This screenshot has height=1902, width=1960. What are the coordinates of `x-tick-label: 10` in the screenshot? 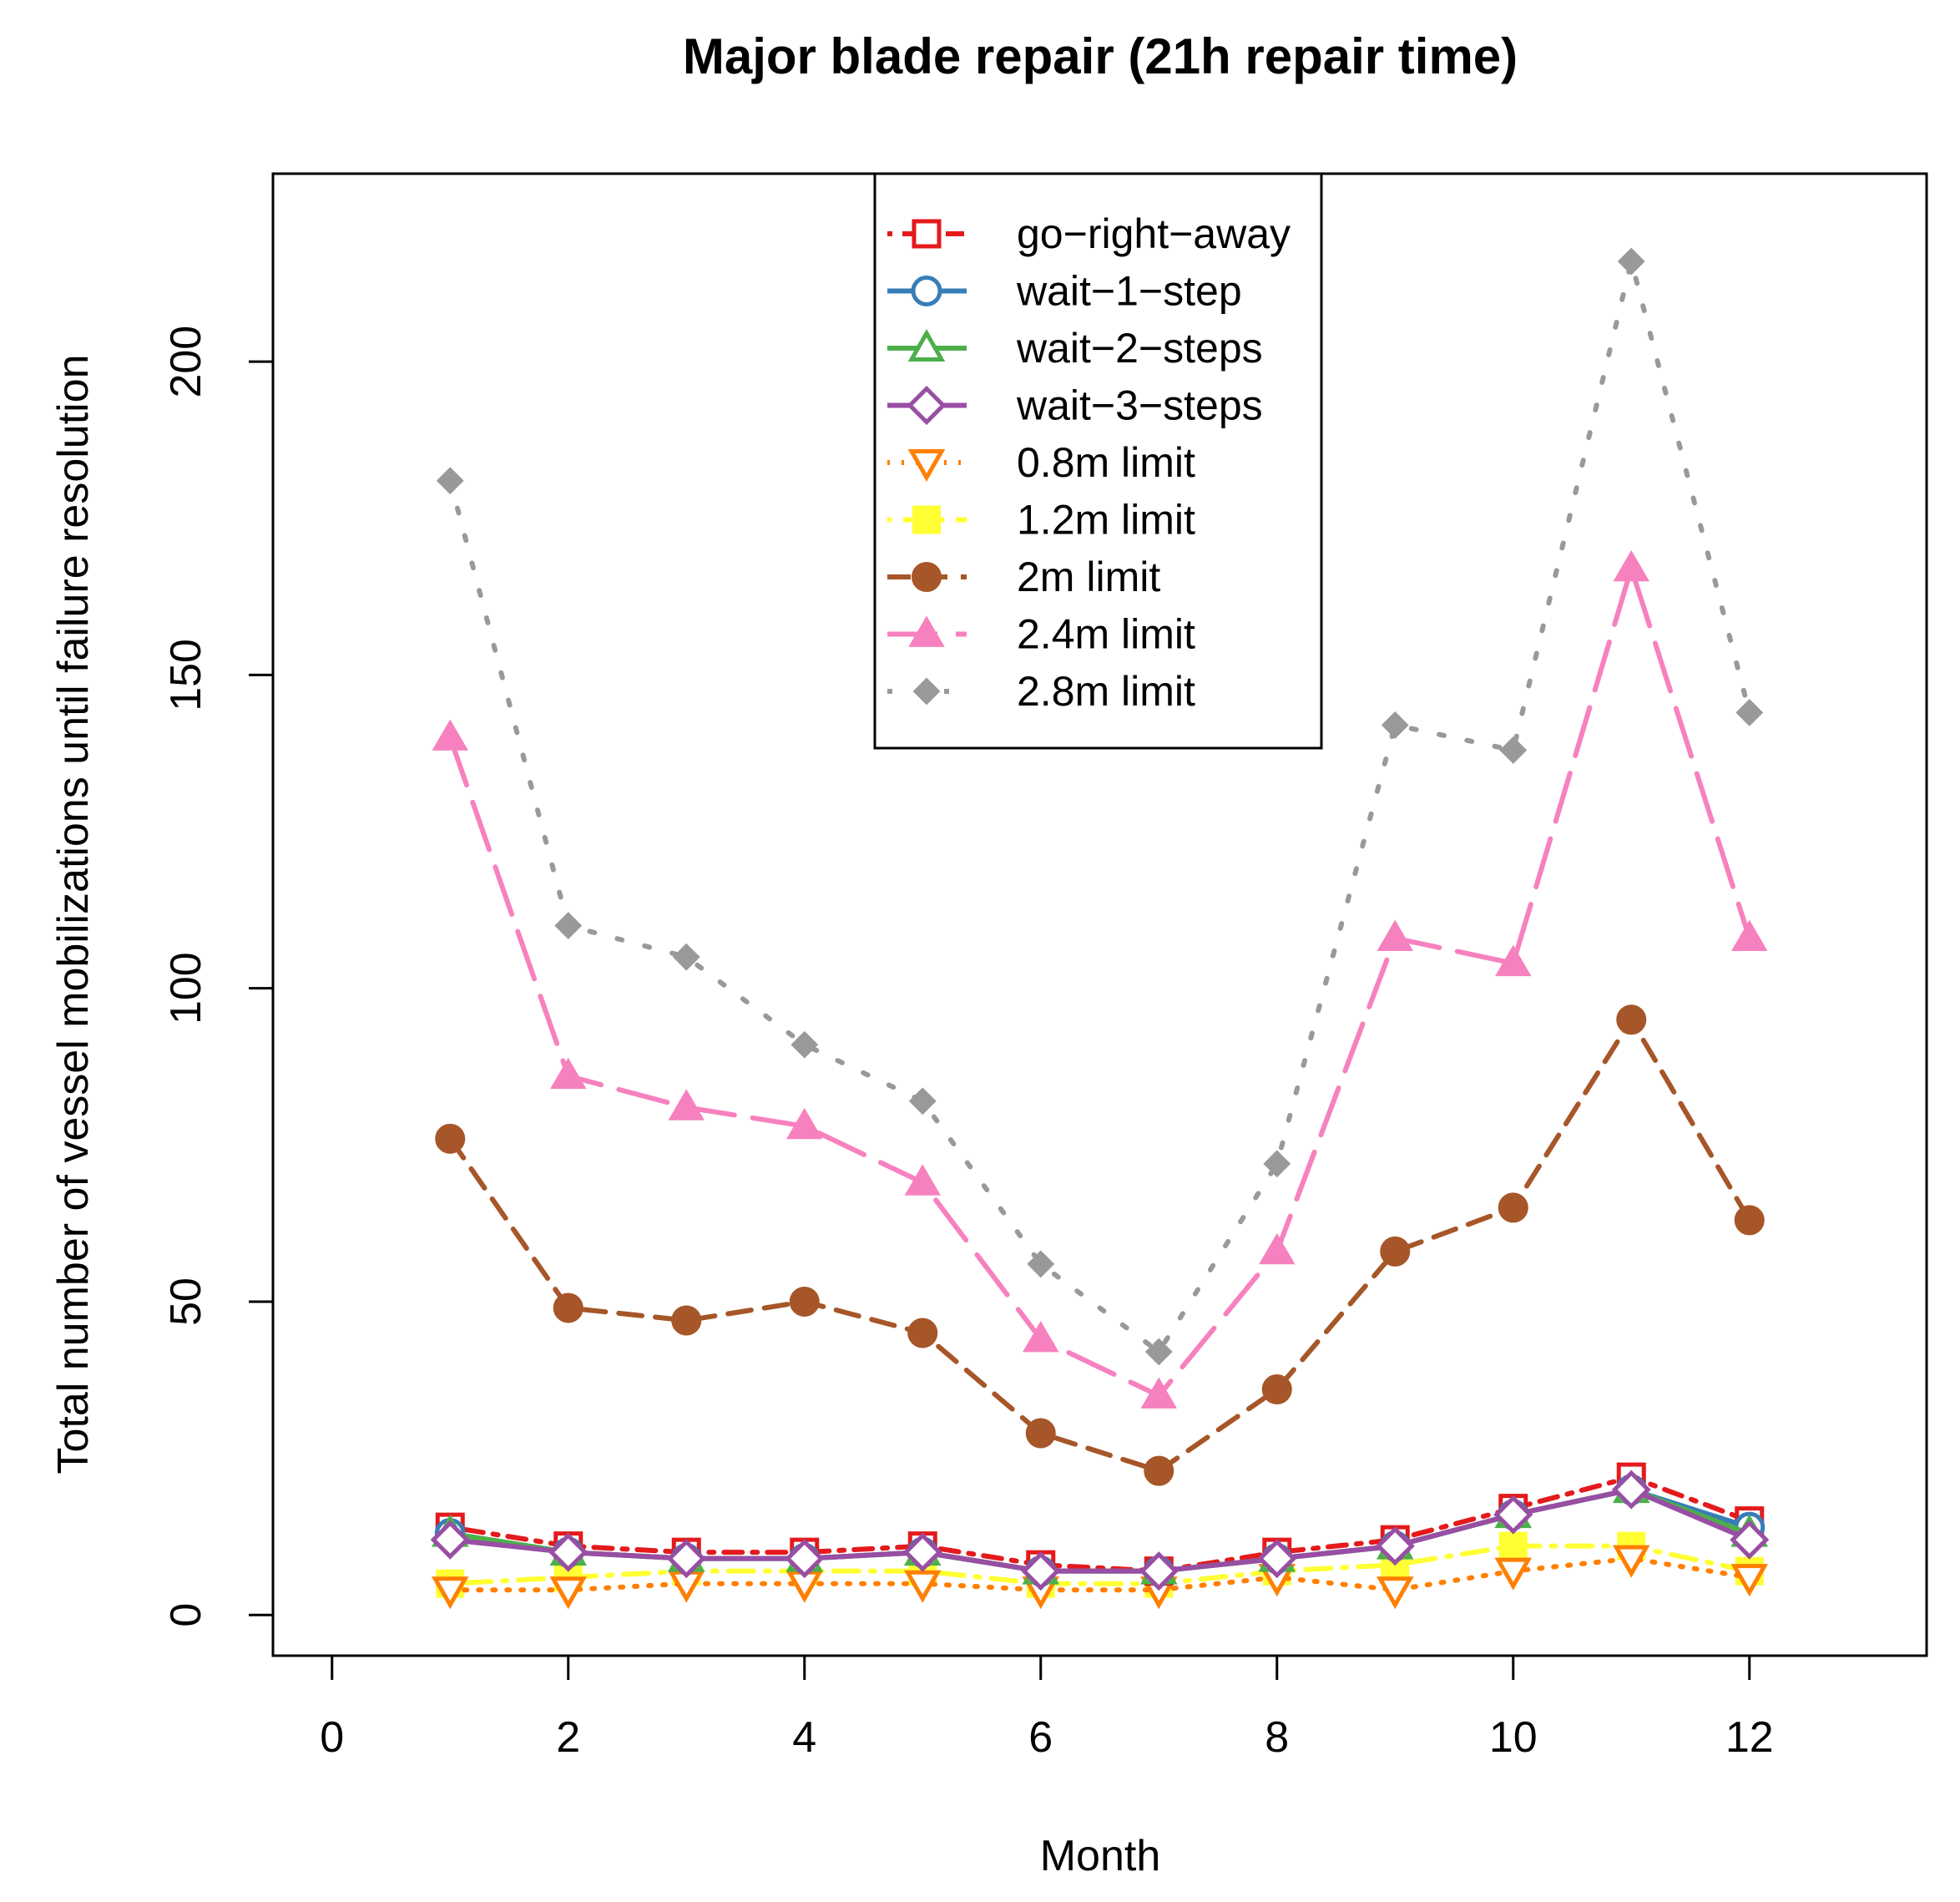 It's located at (1513, 1738).